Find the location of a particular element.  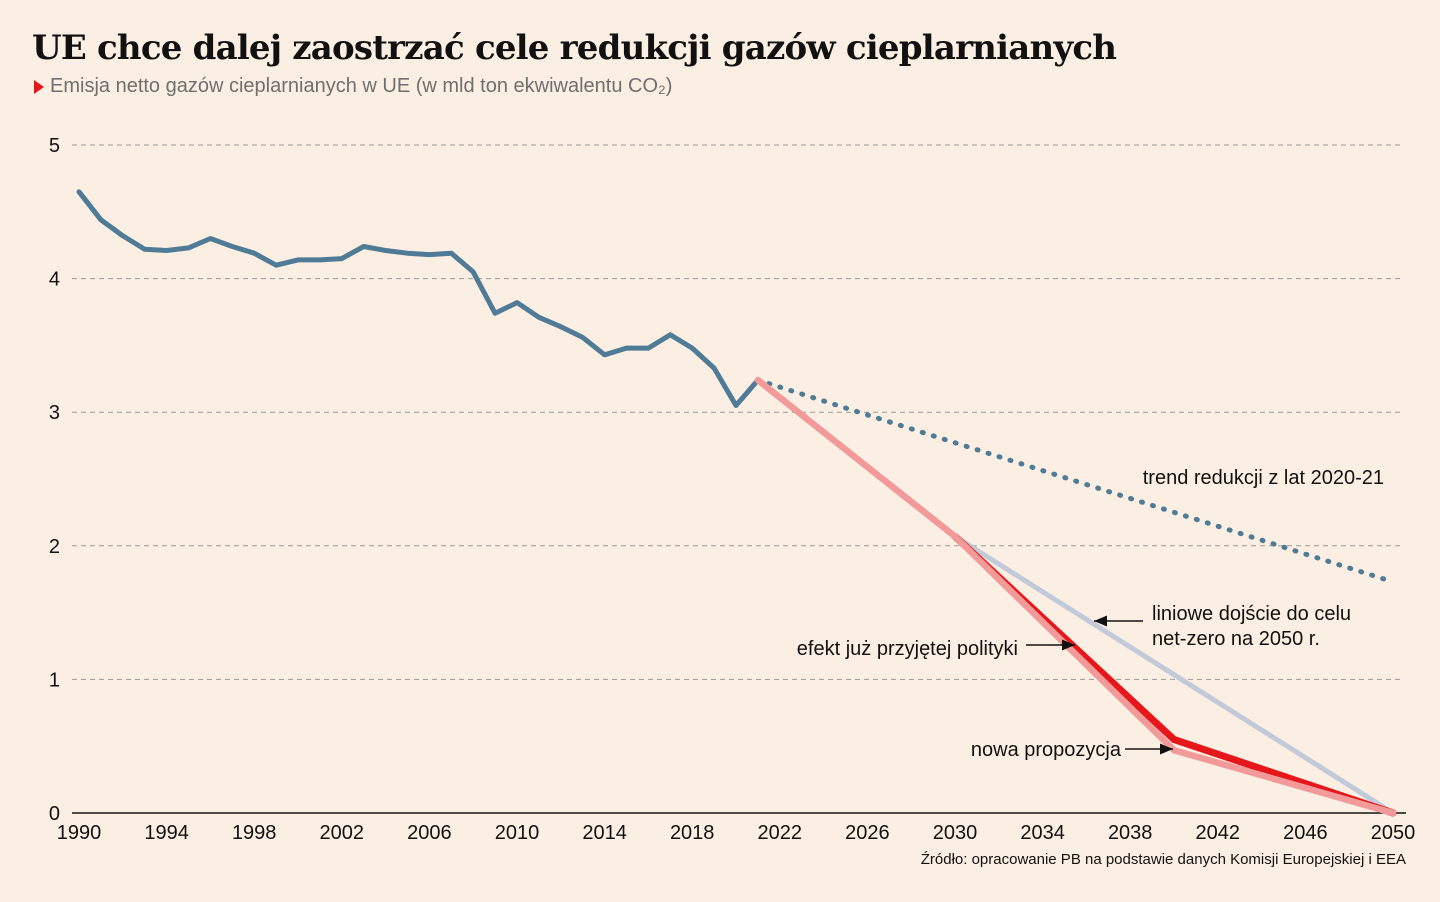

annotation-policy: efekt już przyjętej polityki is located at coordinates (907, 649).